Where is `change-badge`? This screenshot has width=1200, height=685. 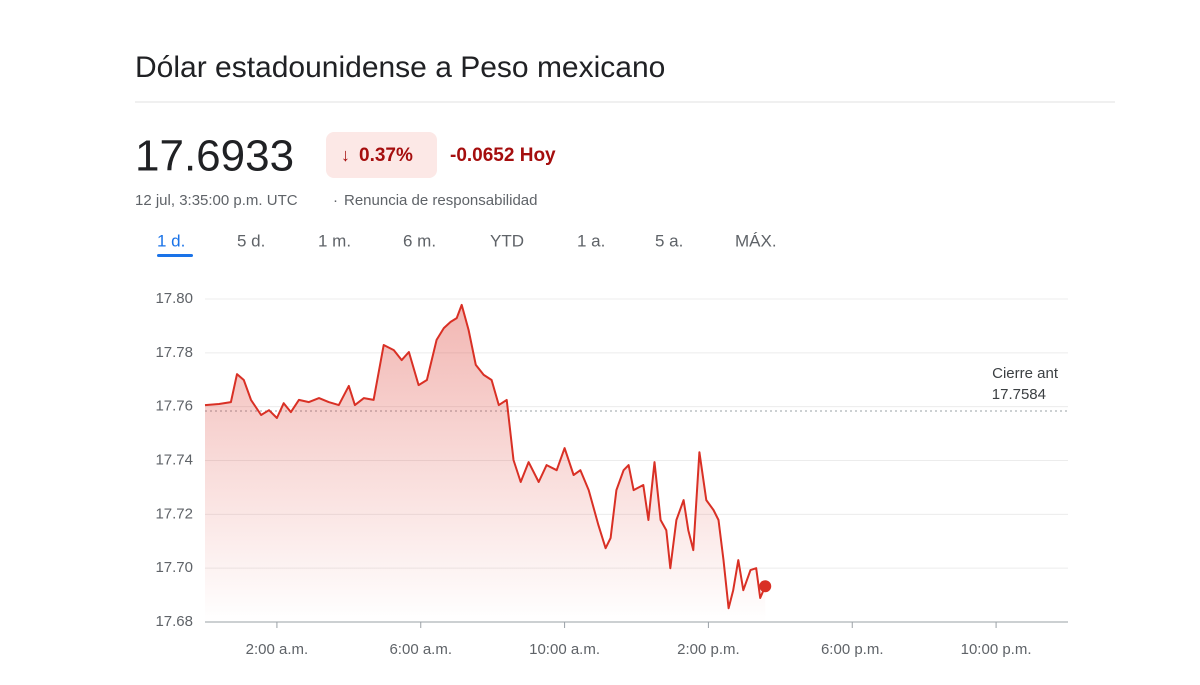
change-badge is located at coordinates (381, 155).